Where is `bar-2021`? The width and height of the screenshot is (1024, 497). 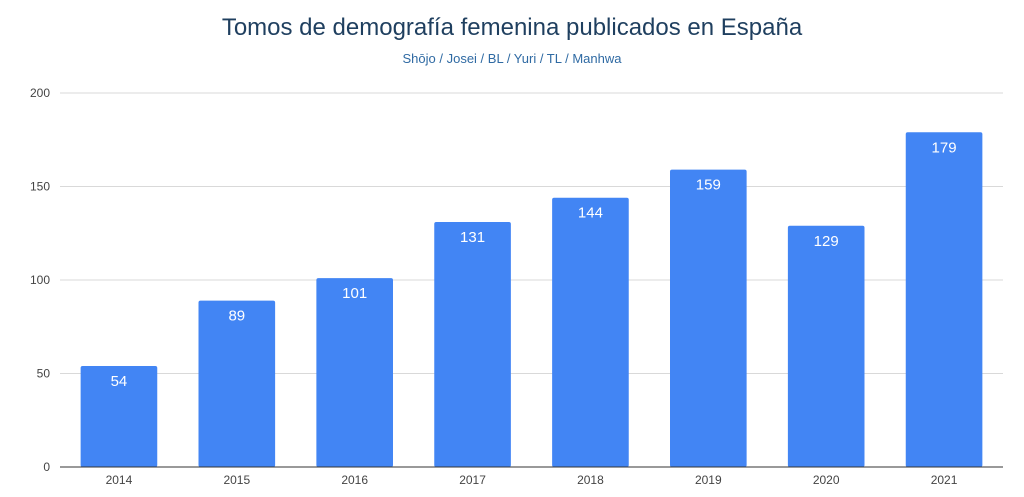
bar-2021 is located at coordinates (944, 299).